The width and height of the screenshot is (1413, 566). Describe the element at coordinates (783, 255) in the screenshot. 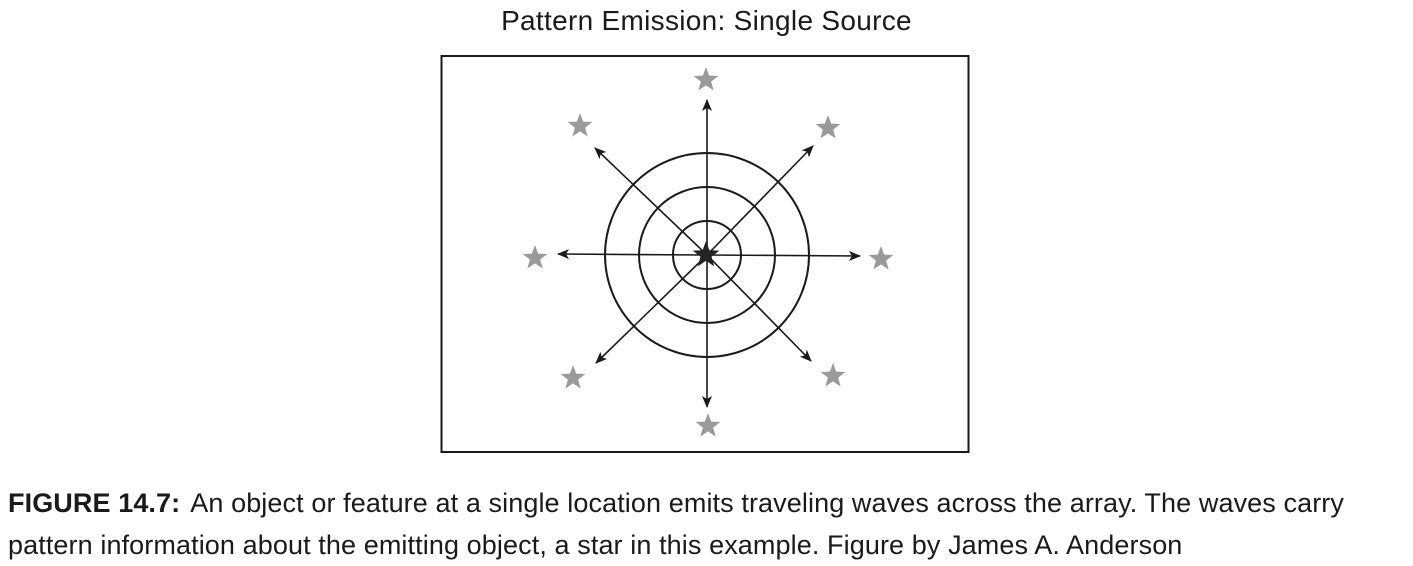

I see `arrow-e` at that location.